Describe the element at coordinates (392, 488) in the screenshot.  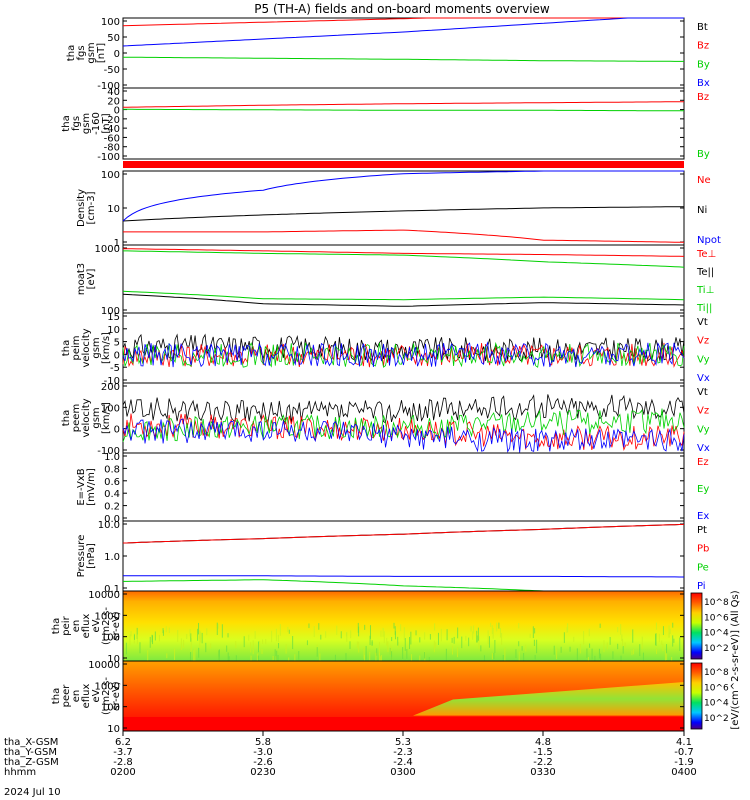
I see `panel-efield: 1.00.8 0.60.4 0.20.0 E=-VxB[mV/m] Ez Ey Ex` at that location.